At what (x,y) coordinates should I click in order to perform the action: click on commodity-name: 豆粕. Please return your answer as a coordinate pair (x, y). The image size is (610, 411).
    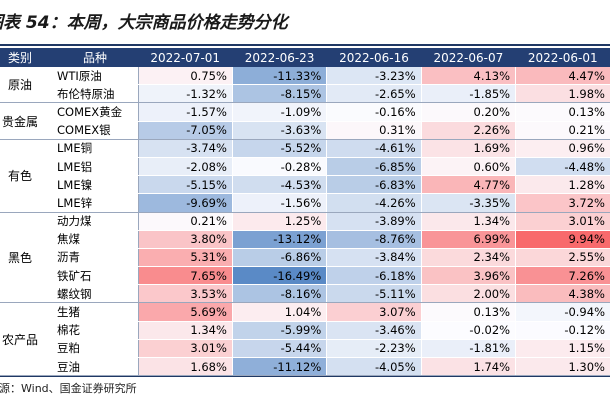
    Looking at the image, I should click on (95, 349).